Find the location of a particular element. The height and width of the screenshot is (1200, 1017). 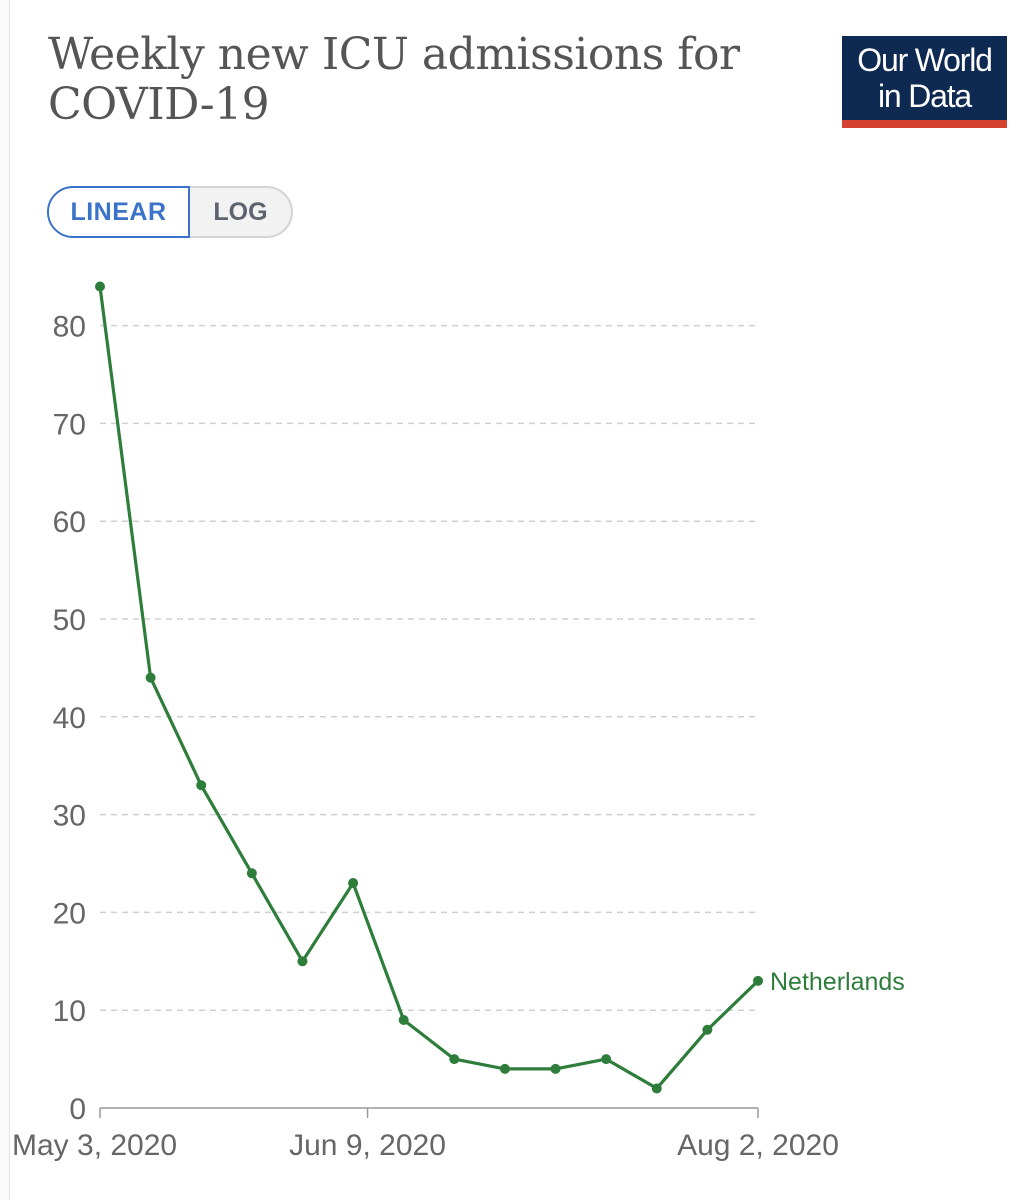

y-axis-ticks: 0 10 20 30 40 50 60 70 80 is located at coordinates (69, 718).